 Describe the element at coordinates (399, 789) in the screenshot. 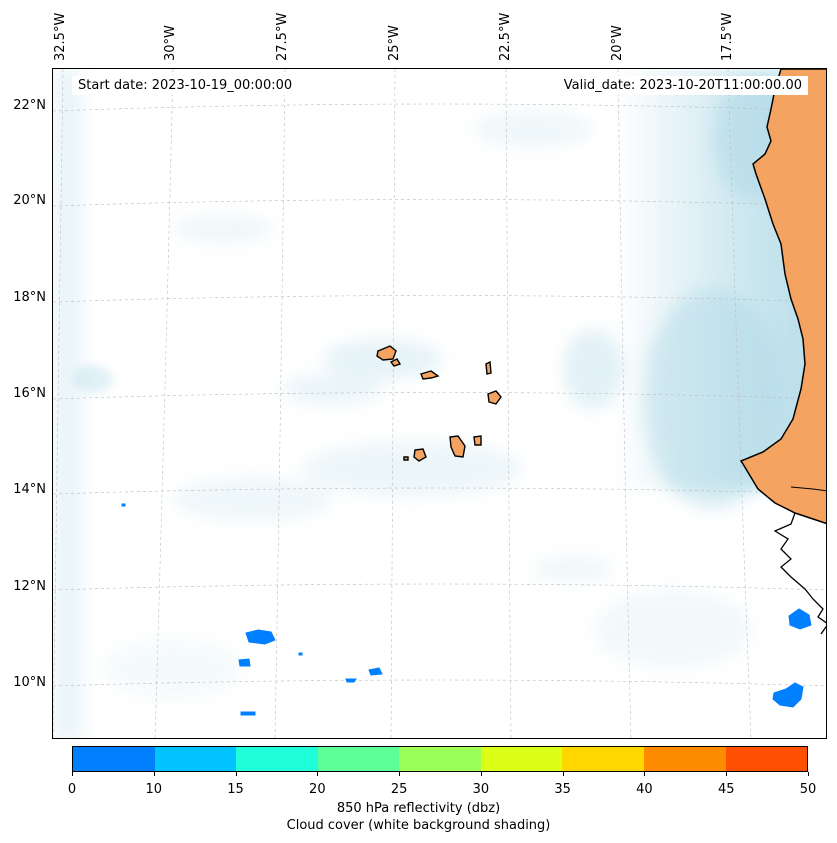

I see `colorbar-tick-label: 25` at that location.